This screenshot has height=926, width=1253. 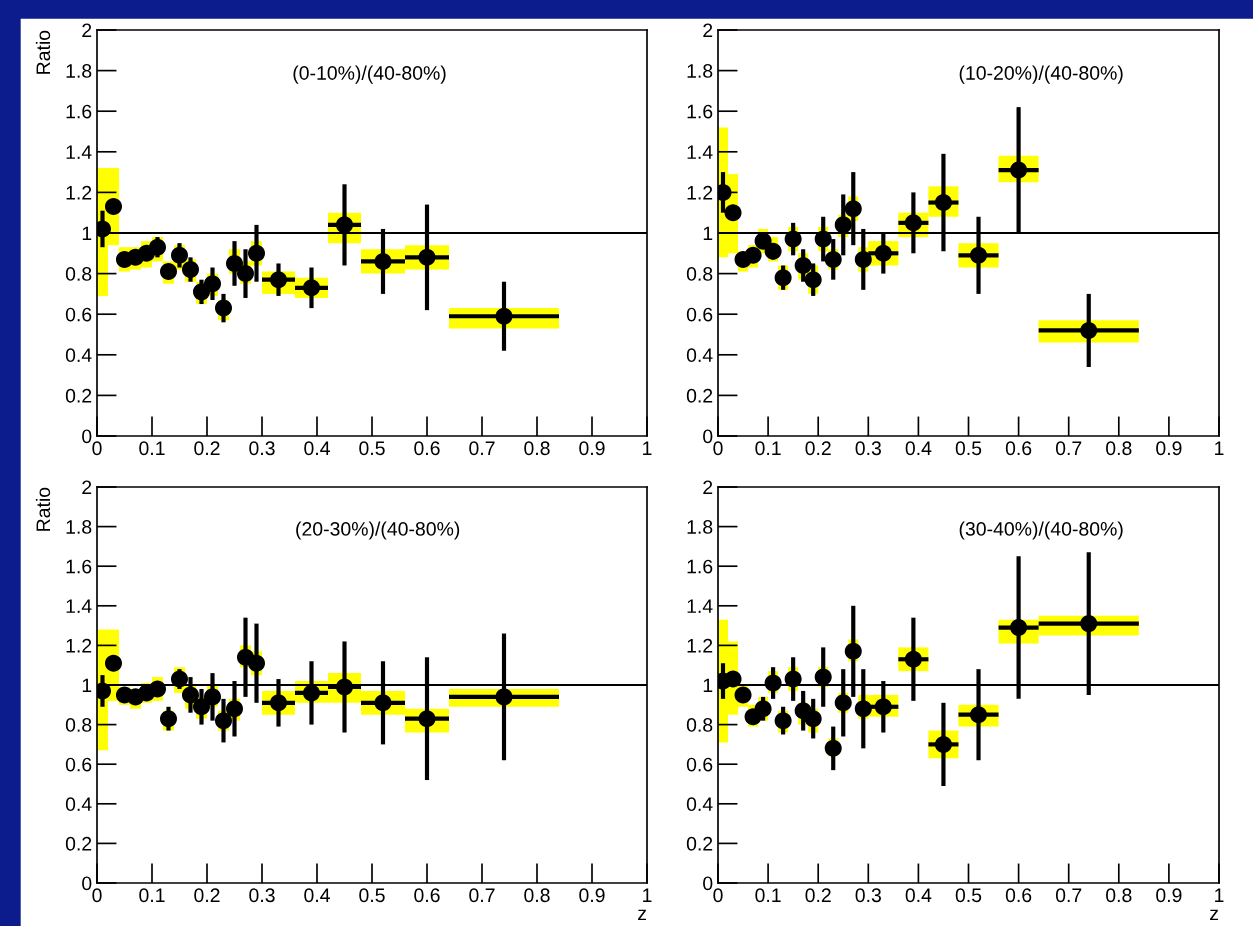 What do you see at coordinates (369, 74) in the screenshot?
I see `annotation: (0-10%)/(40-80%)` at bounding box center [369, 74].